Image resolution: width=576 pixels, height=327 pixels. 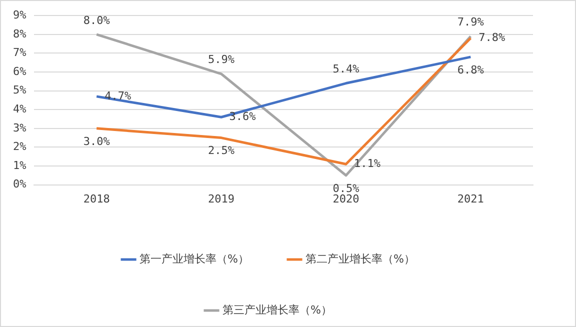 I want to click on y-tick-label: 5%, so click(x=19, y=90).